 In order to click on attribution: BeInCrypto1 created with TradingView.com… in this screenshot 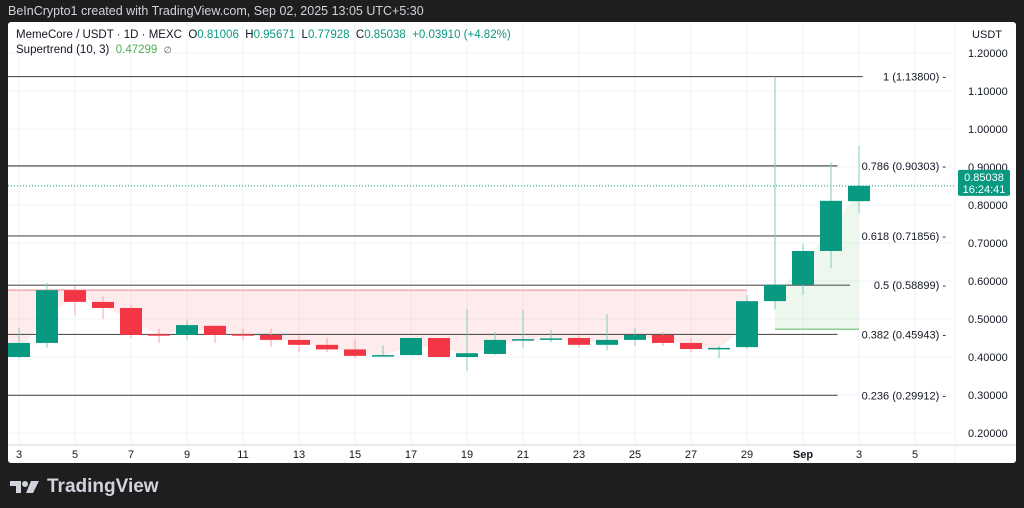, I will do `click(216, 11)`.